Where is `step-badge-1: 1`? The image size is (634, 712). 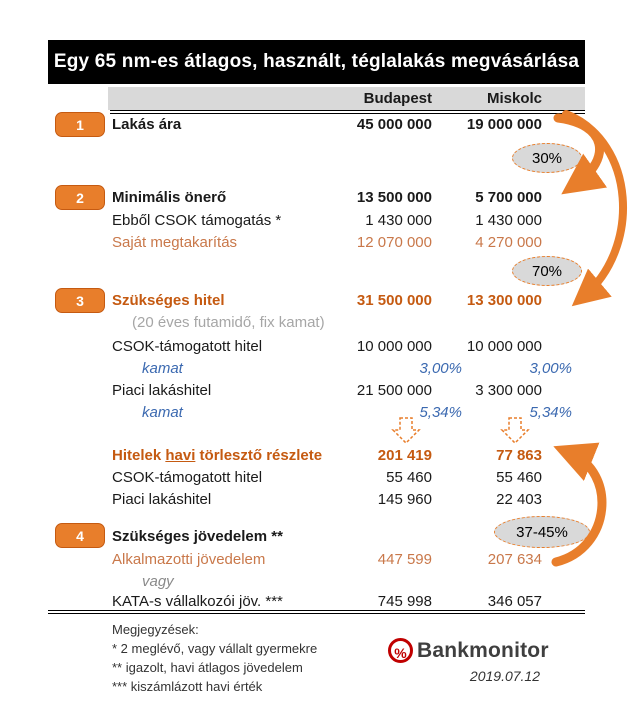 step-badge-1: 1 is located at coordinates (80, 124).